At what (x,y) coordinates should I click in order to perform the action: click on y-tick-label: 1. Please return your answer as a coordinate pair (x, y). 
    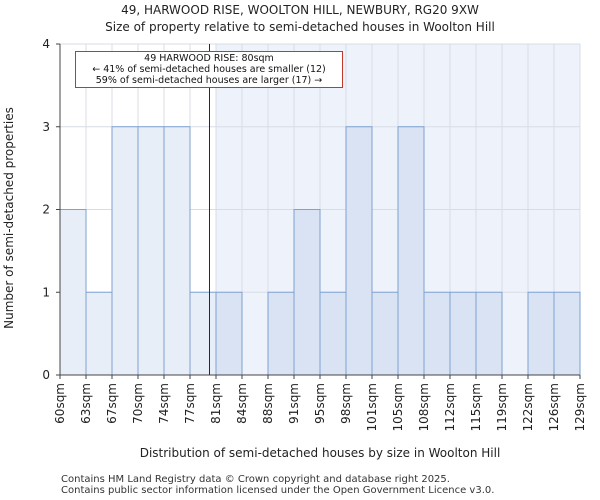
    Looking at the image, I should click on (46, 292).